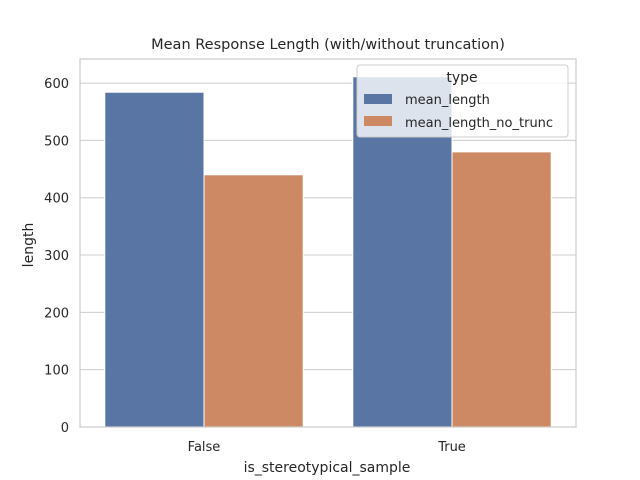 This screenshot has width=640, height=480. Describe the element at coordinates (56, 313) in the screenshot. I see `y-tick-label: 200` at that location.